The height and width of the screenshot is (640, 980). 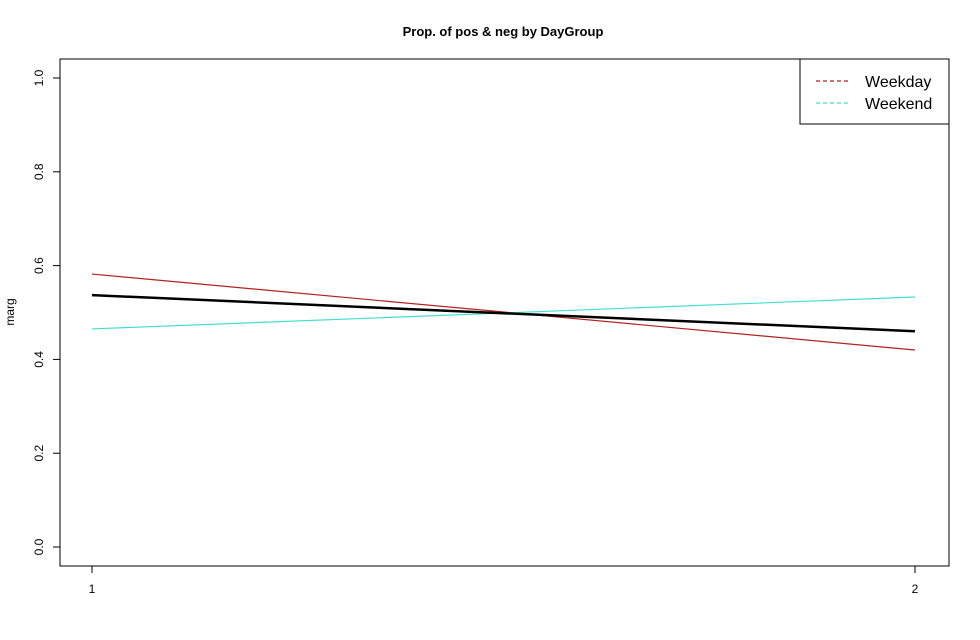 What do you see at coordinates (39, 546) in the screenshot?
I see `y-tick-label: 0.0` at bounding box center [39, 546].